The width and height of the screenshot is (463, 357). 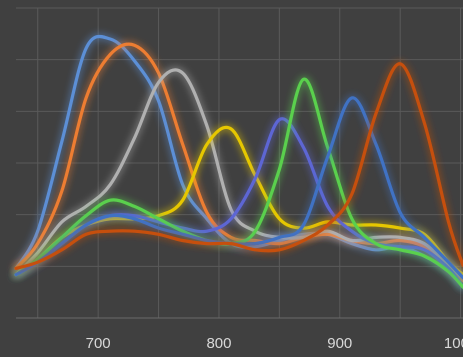 I want to click on x-axis-tick-labels: 700 800 900 1000, so click(x=274, y=343).